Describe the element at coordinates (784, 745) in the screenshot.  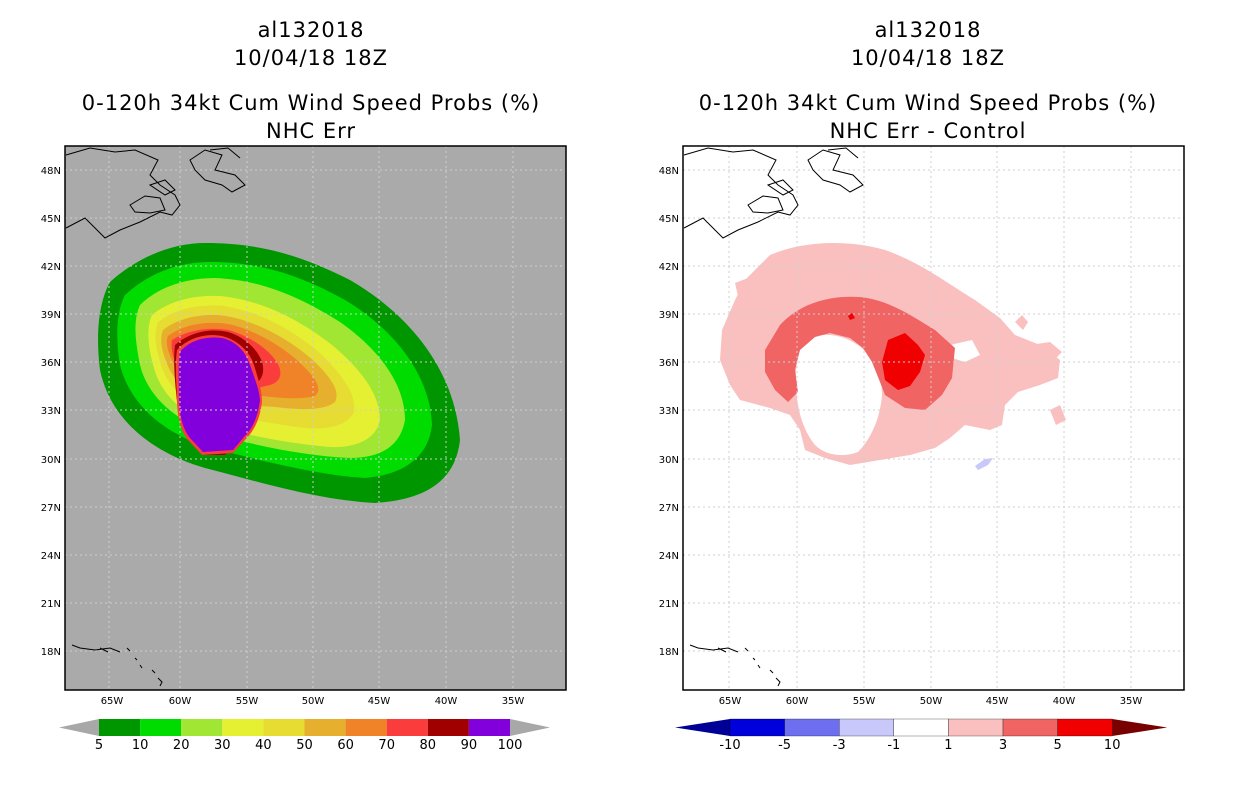
I see `colorbar-label: -5` at that location.